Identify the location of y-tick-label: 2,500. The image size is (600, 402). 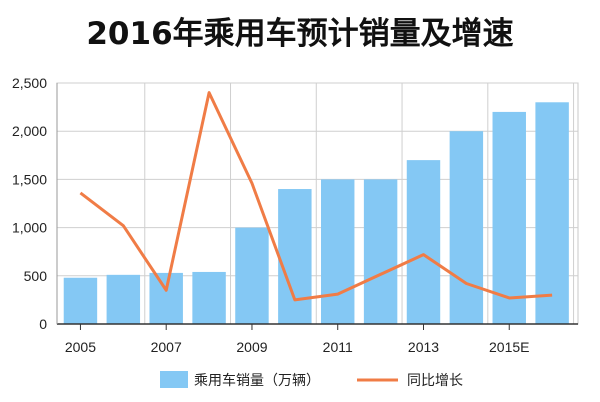
(29, 83).